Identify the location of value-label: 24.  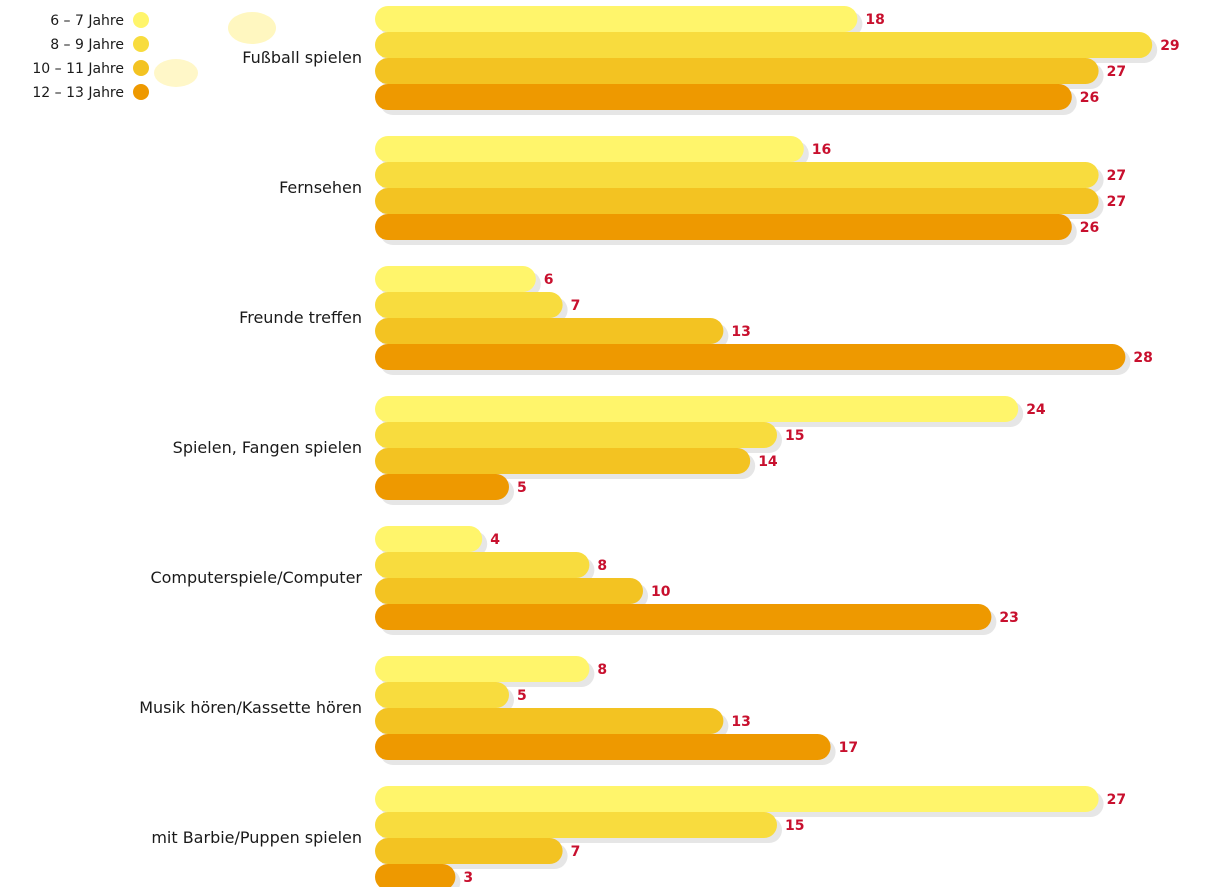
(1036, 410).